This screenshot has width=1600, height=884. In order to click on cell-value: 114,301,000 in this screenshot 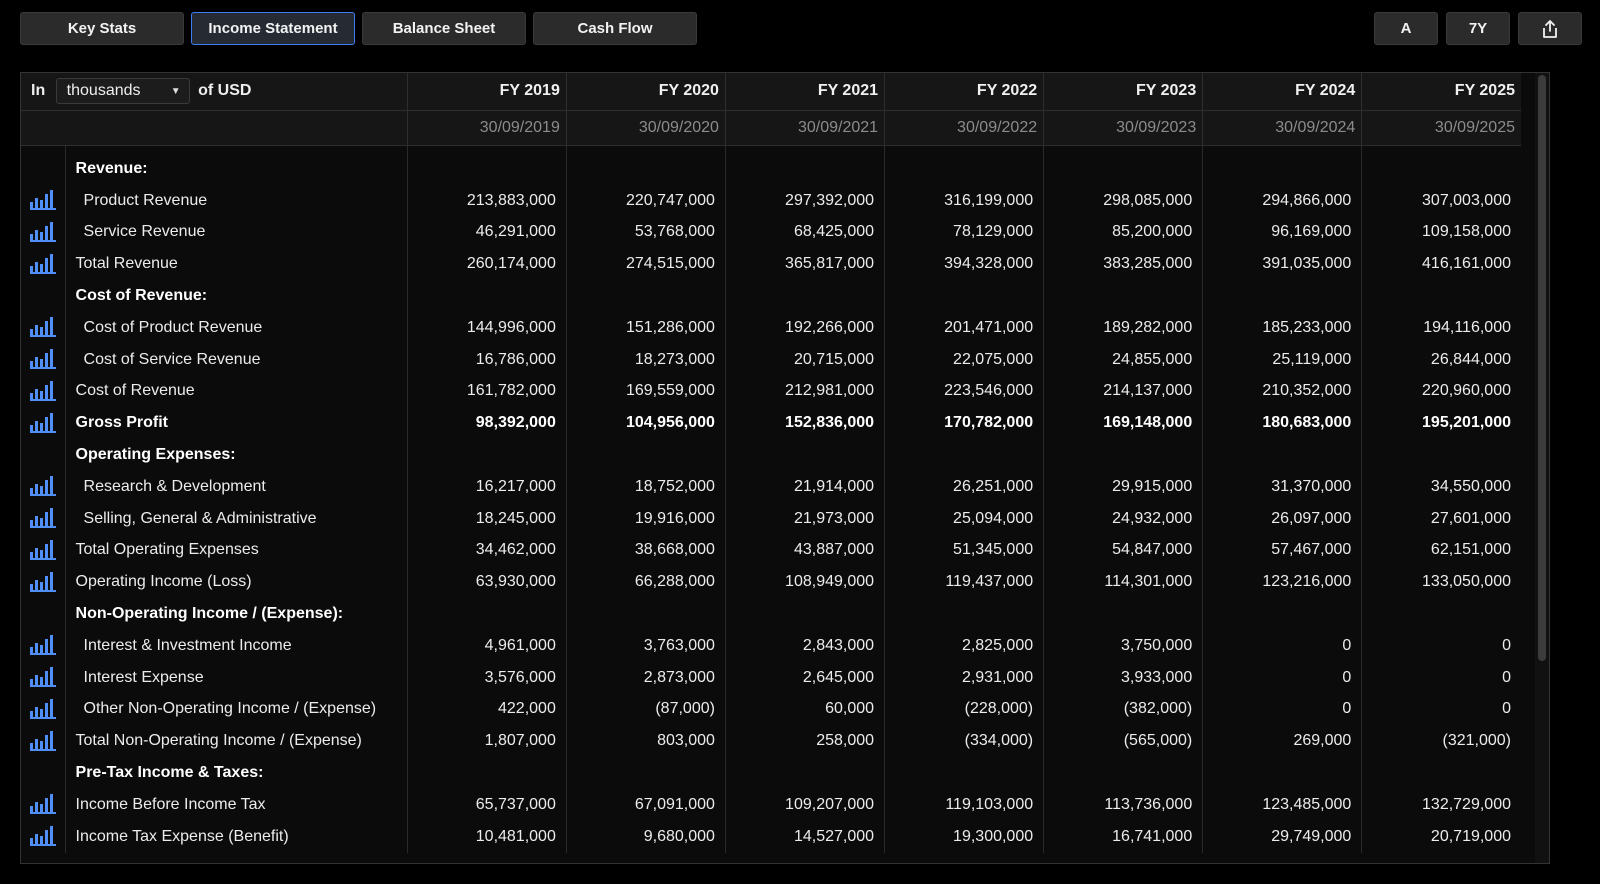, I will do `click(1123, 582)`.